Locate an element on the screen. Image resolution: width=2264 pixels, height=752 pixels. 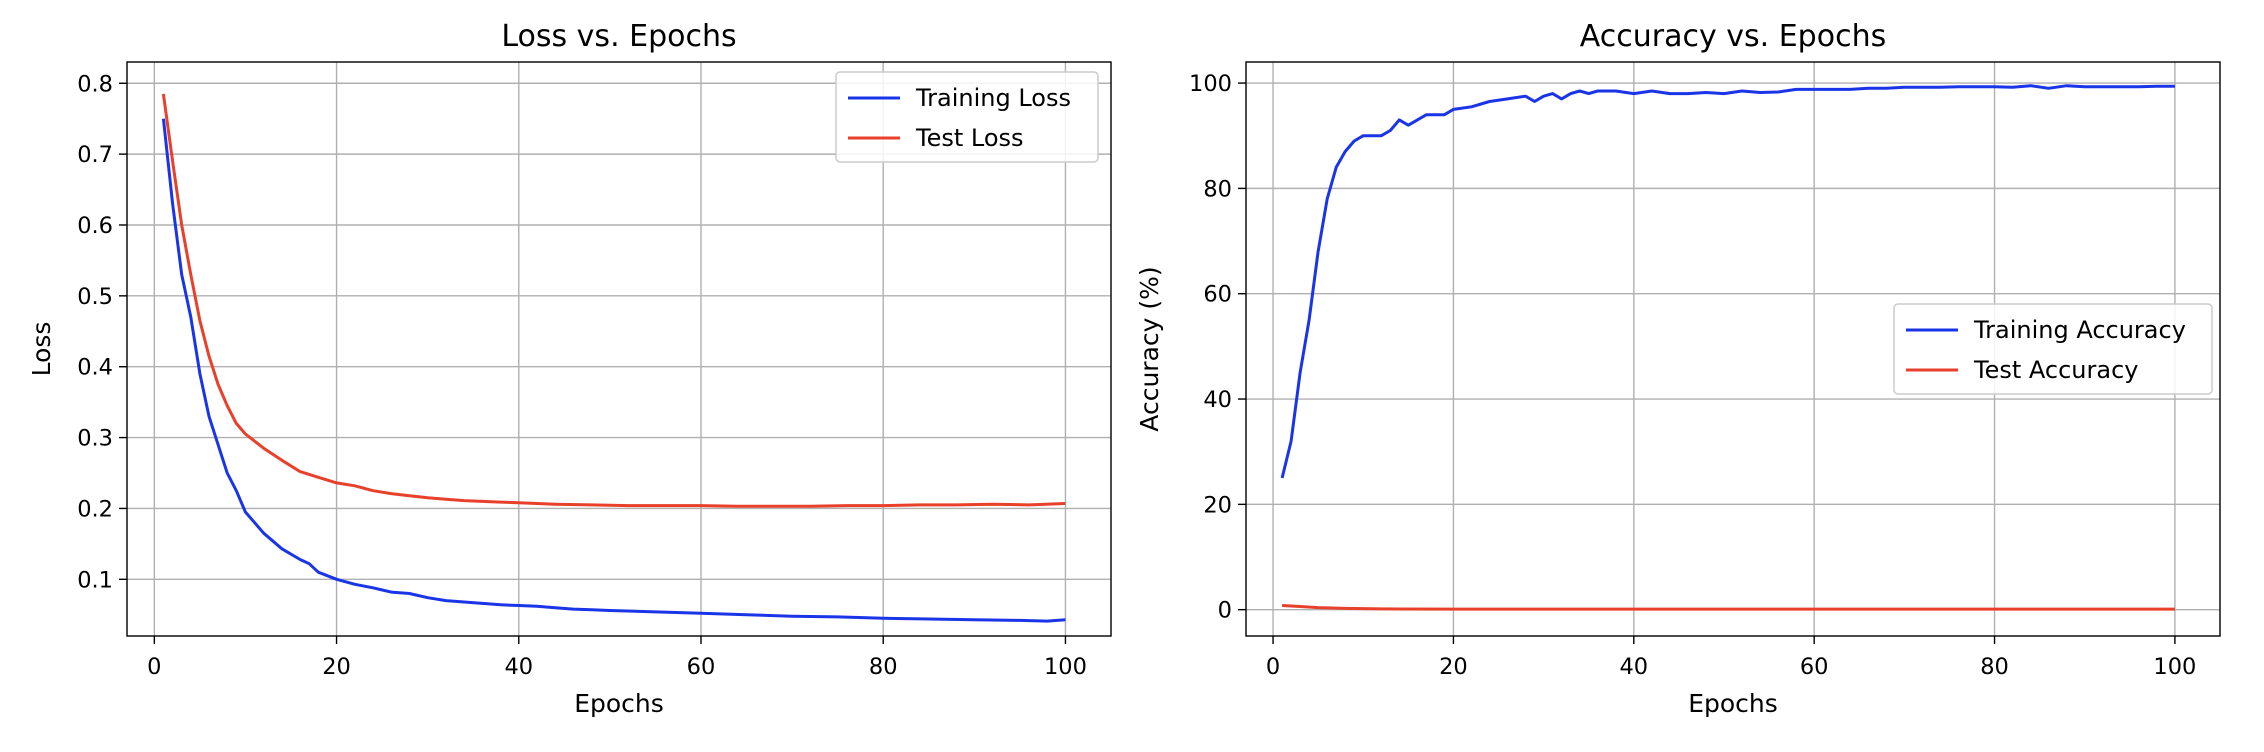
y-axis-label: Accuracy (%) is located at coordinates (1149, 348).